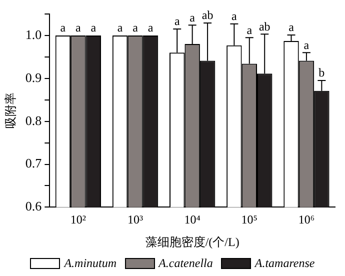 The height and width of the screenshot is (276, 345). I want to click on legend-label: A.catenella, so click(185, 263).